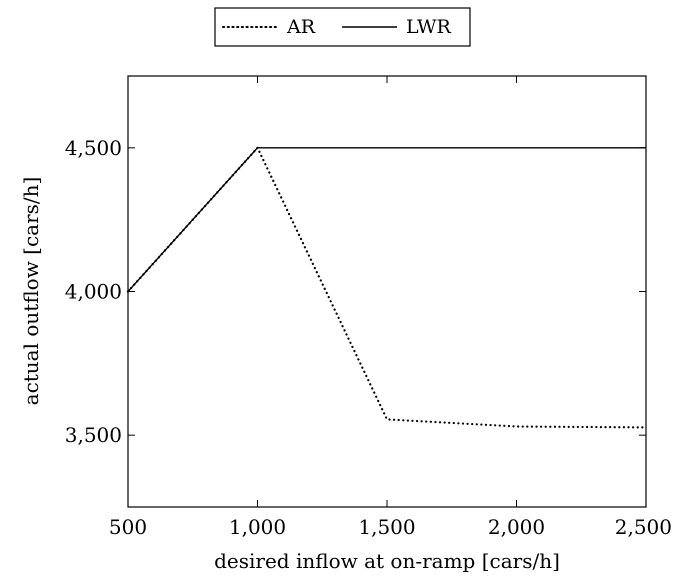 The height and width of the screenshot is (583, 680). What do you see at coordinates (387, 561) in the screenshot?
I see `x-axis-label: desired inflow at on-ramp [cars/h]` at bounding box center [387, 561].